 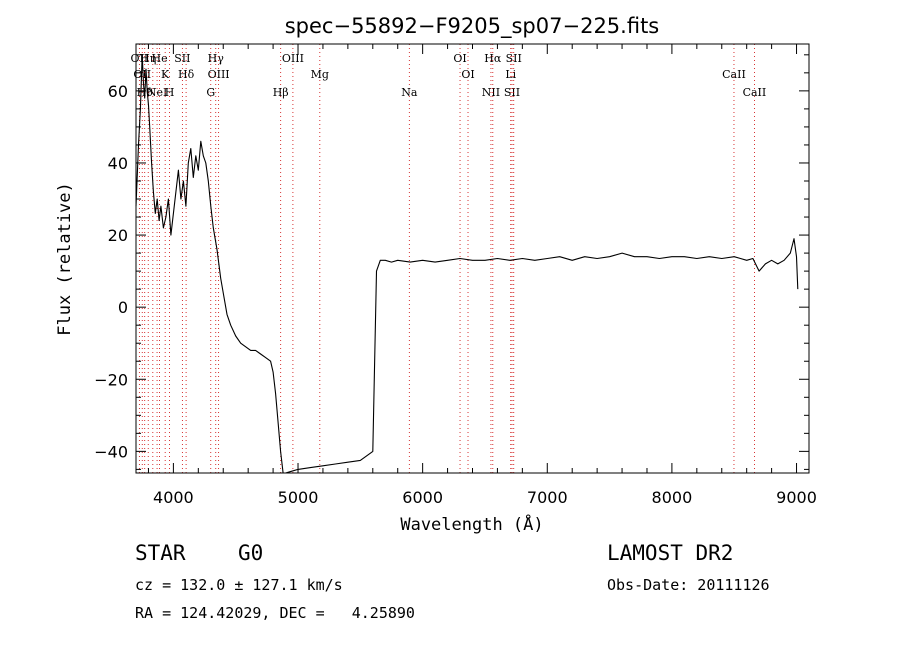 What do you see at coordinates (472, 26) in the screenshot?
I see `chart-title: spec−55892−F9205_sp07−225.fits` at bounding box center [472, 26].